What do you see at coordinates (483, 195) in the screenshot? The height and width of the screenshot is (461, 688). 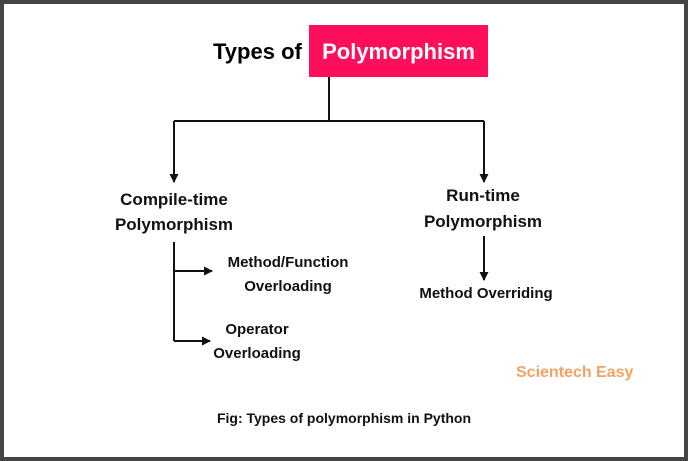 I see `run-time-label-line1: Run-time` at bounding box center [483, 195].